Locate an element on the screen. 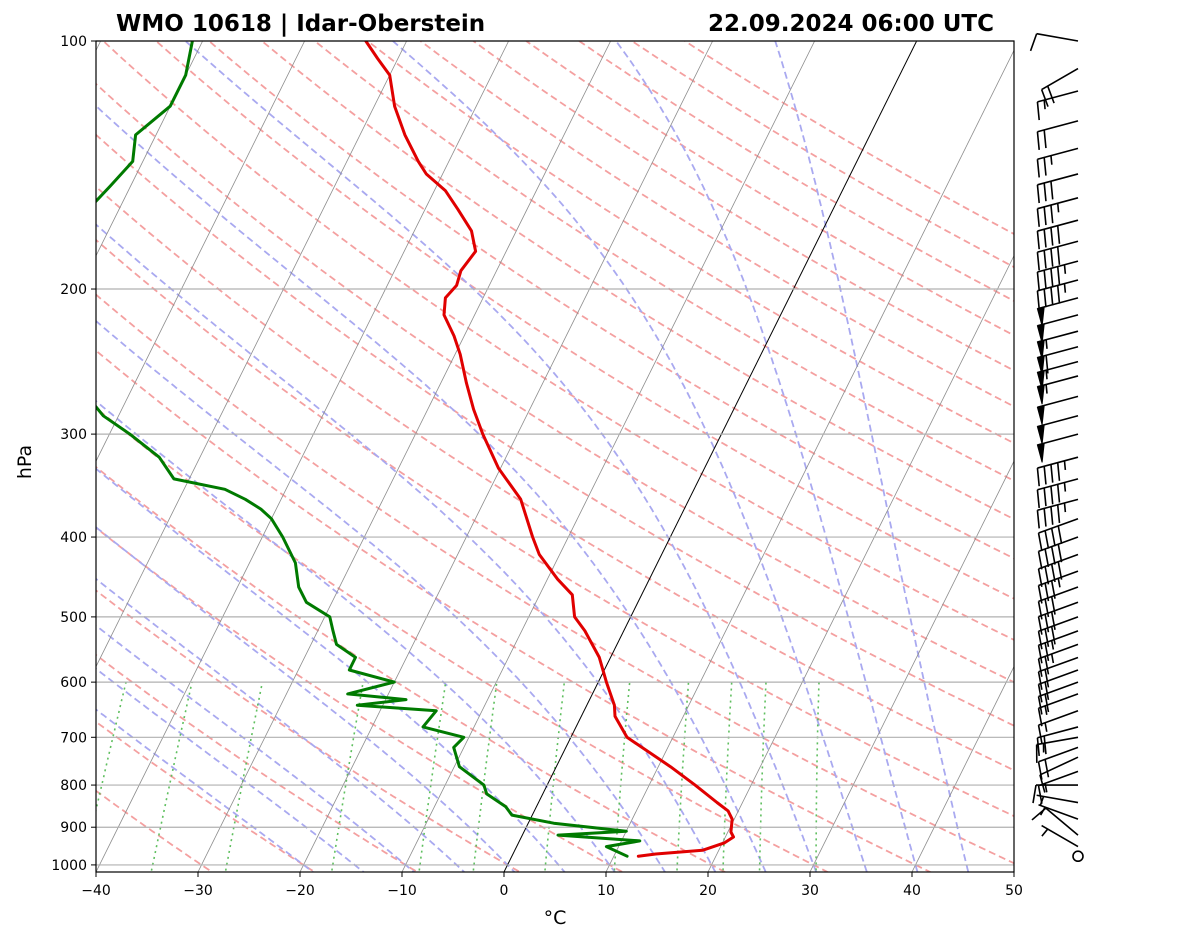 This screenshot has width=1181, height=941. x-tick-label: 30 is located at coordinates (810, 891).